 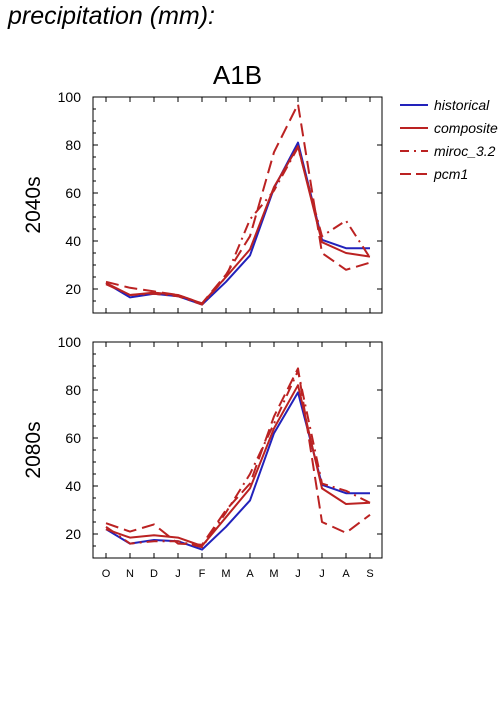 I want to click on x-tick-label: F, so click(x=202, y=574).